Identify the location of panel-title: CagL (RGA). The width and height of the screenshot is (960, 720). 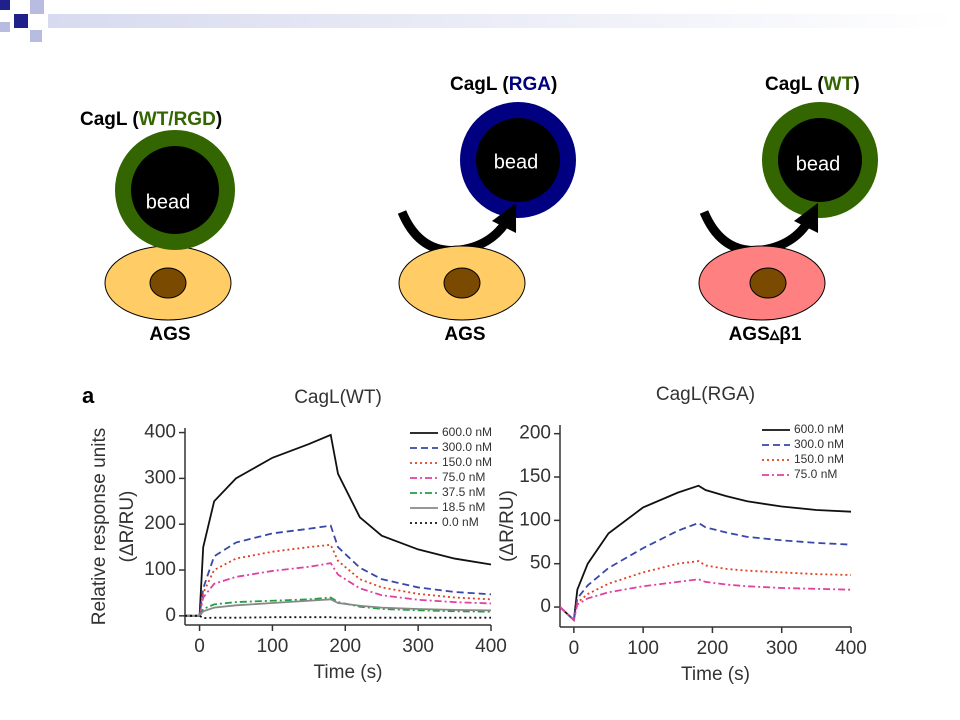
(503, 84).